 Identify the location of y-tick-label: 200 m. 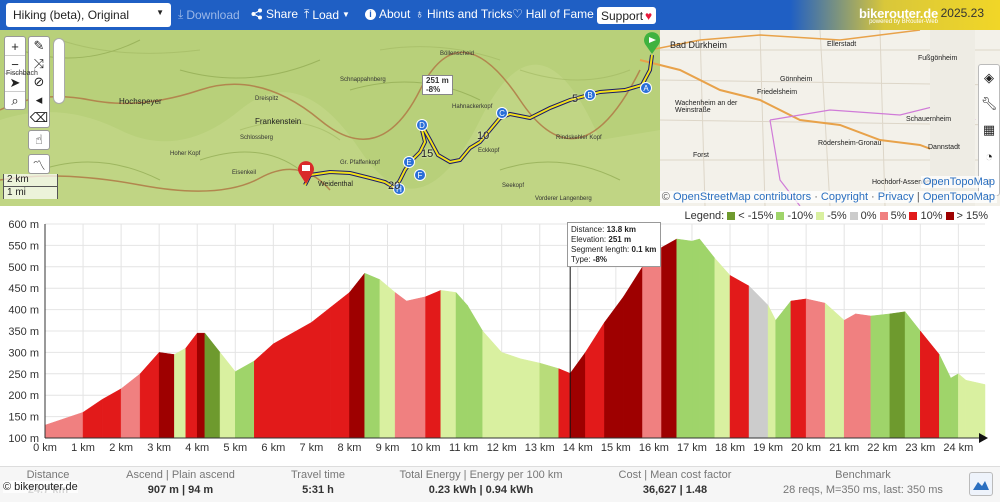
(23, 396).